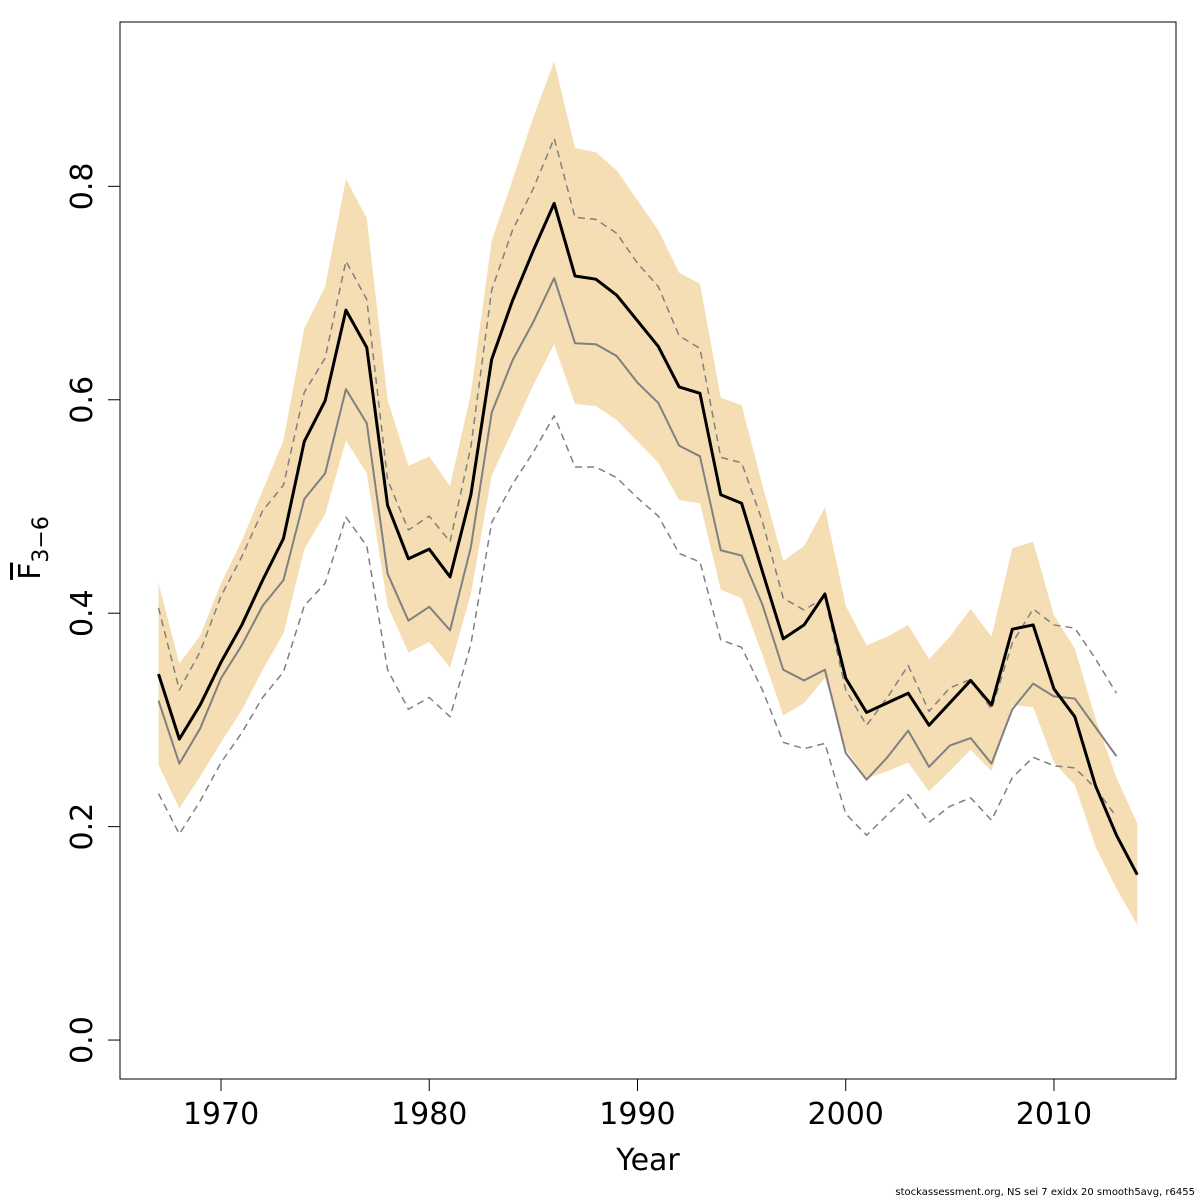 Image resolution: width=1200 pixels, height=1200 pixels. I want to click on x-tick-label: 2000, so click(846, 1114).